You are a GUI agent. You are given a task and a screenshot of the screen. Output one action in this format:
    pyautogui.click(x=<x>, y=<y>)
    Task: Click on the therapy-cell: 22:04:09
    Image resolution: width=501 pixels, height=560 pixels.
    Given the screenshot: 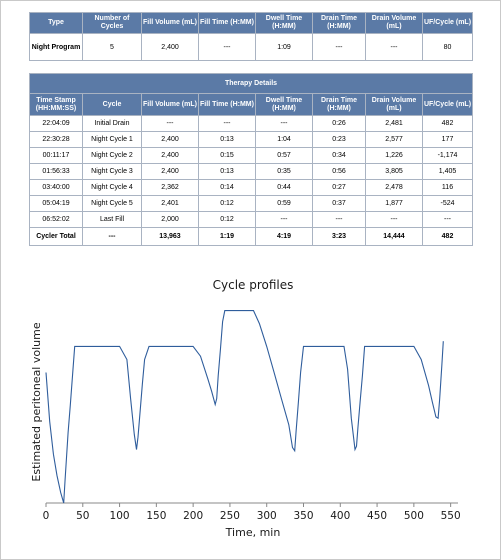 What is the action you would take?
    pyautogui.click(x=56, y=123)
    